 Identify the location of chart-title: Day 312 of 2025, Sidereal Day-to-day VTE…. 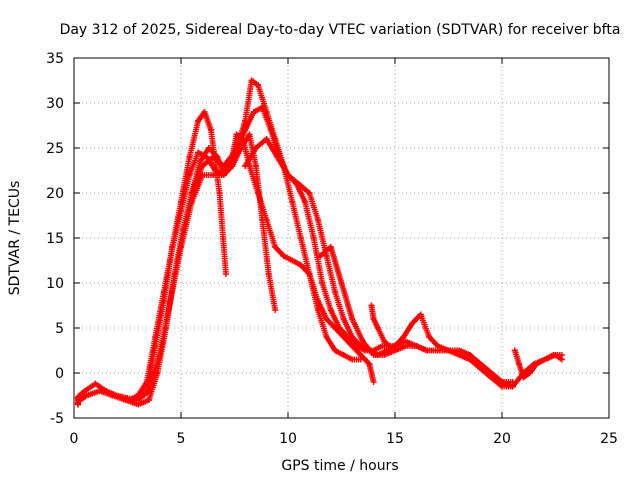
(340, 30).